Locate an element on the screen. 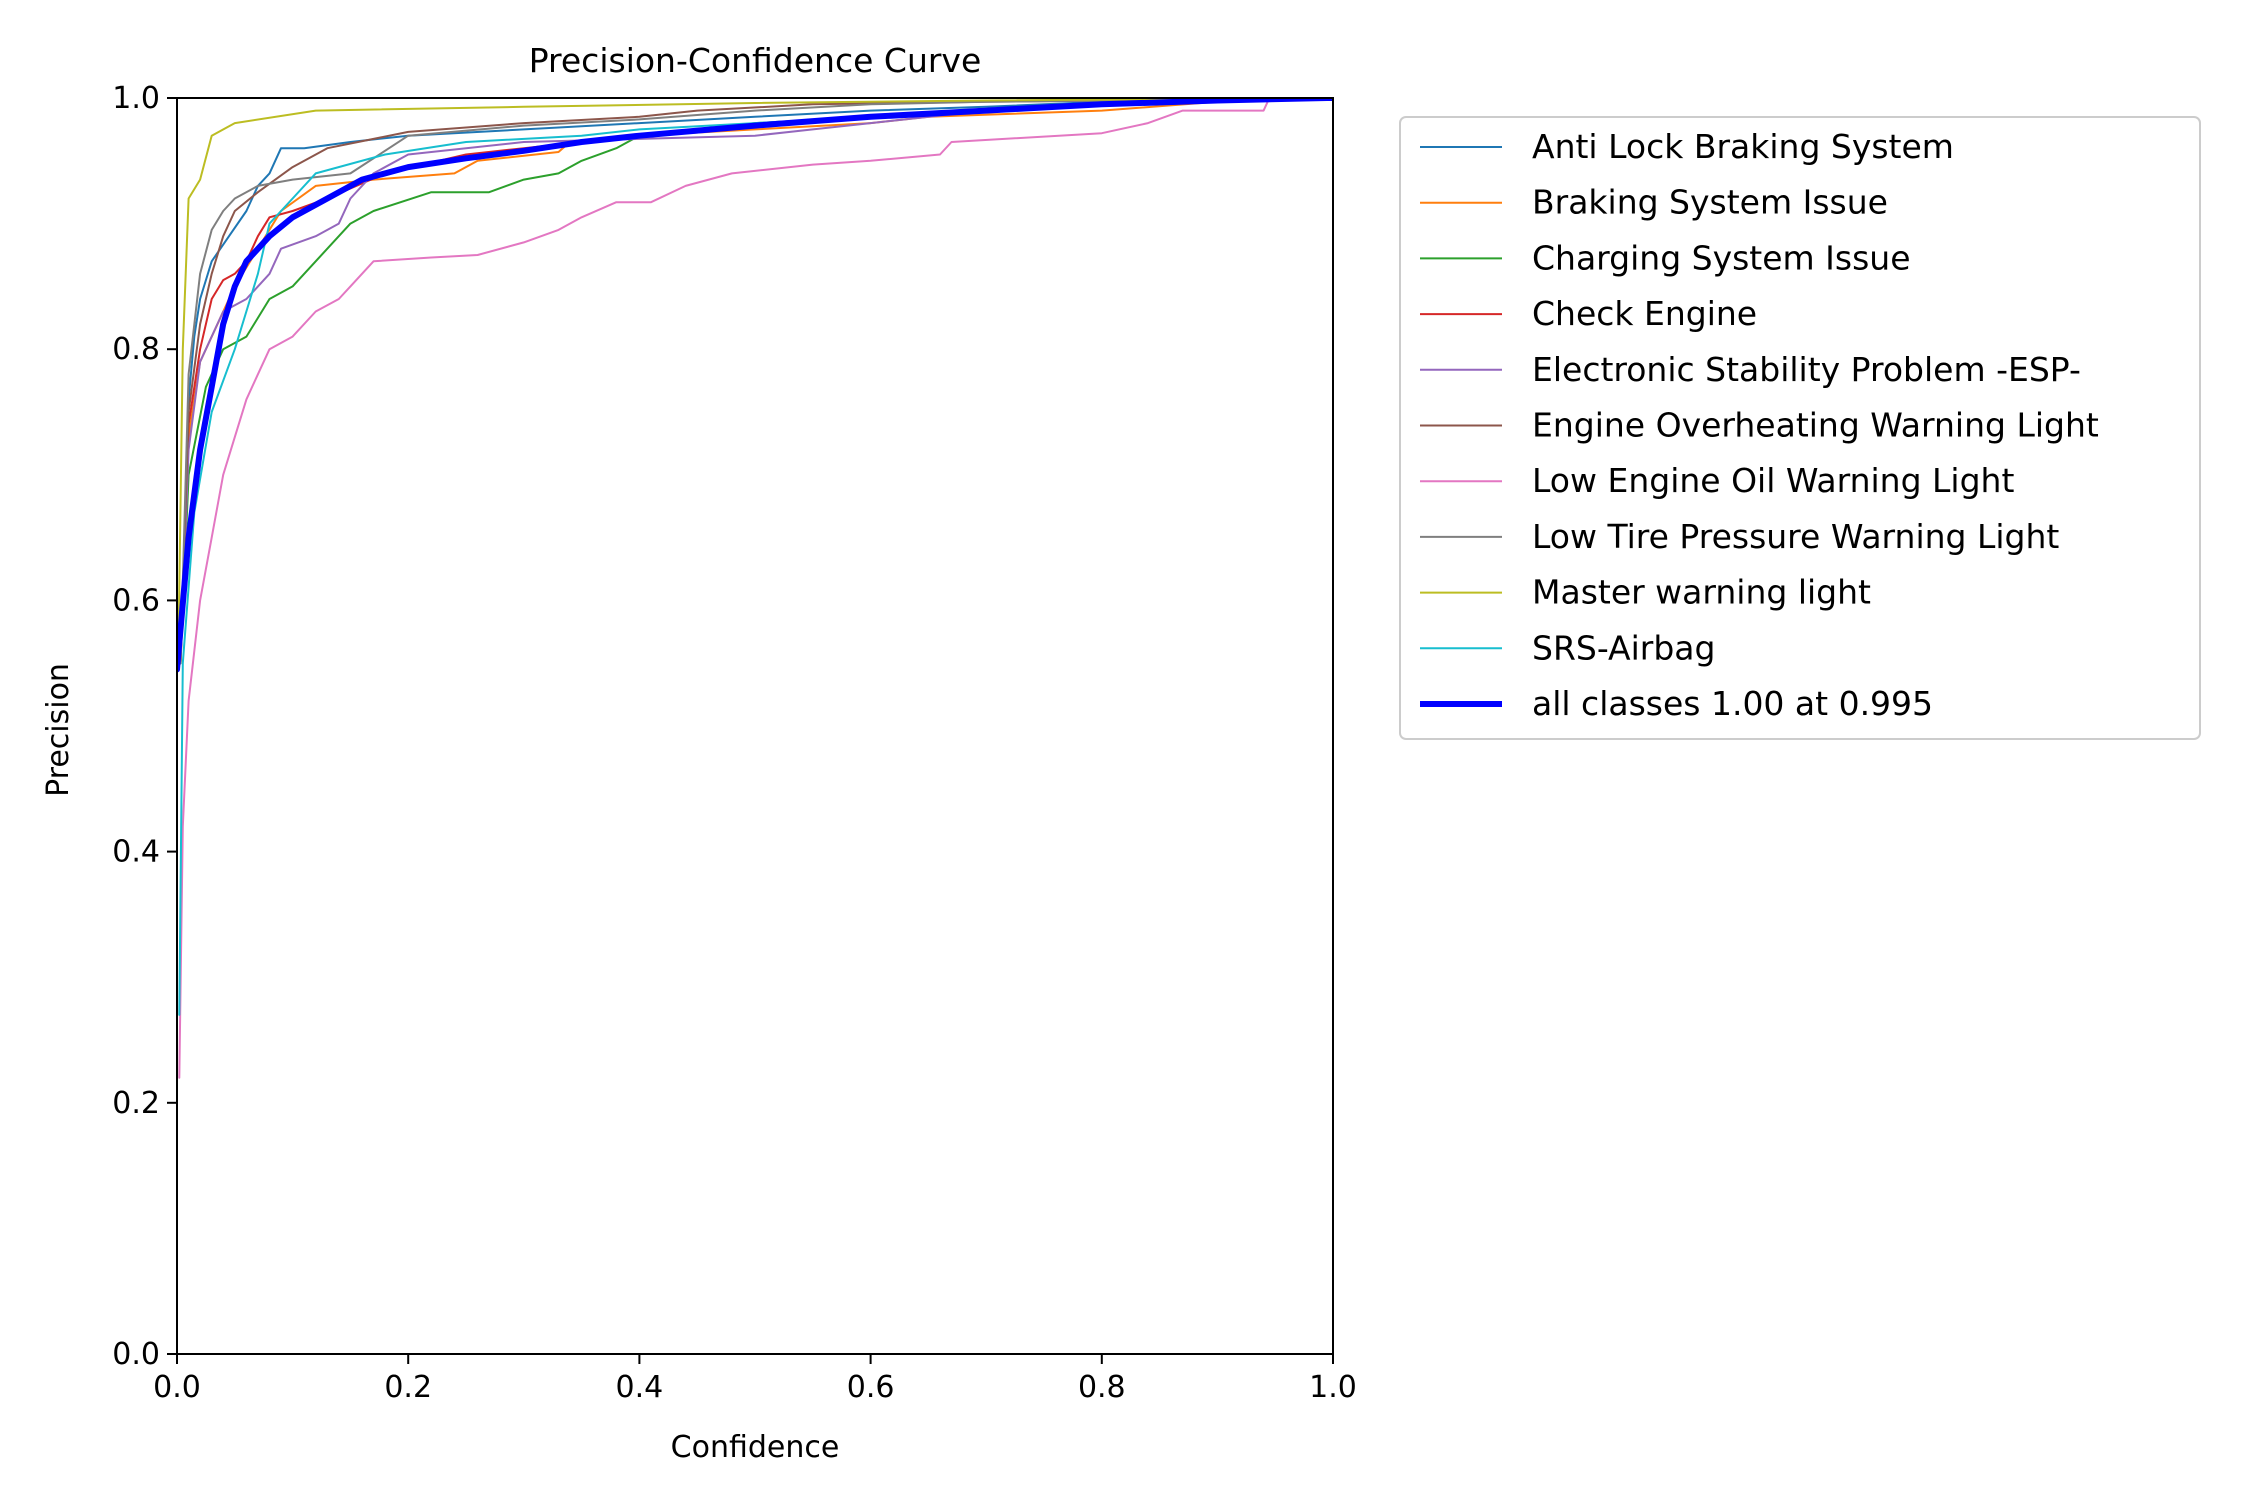  x-tick-label: 1.0 is located at coordinates (1333, 1387).